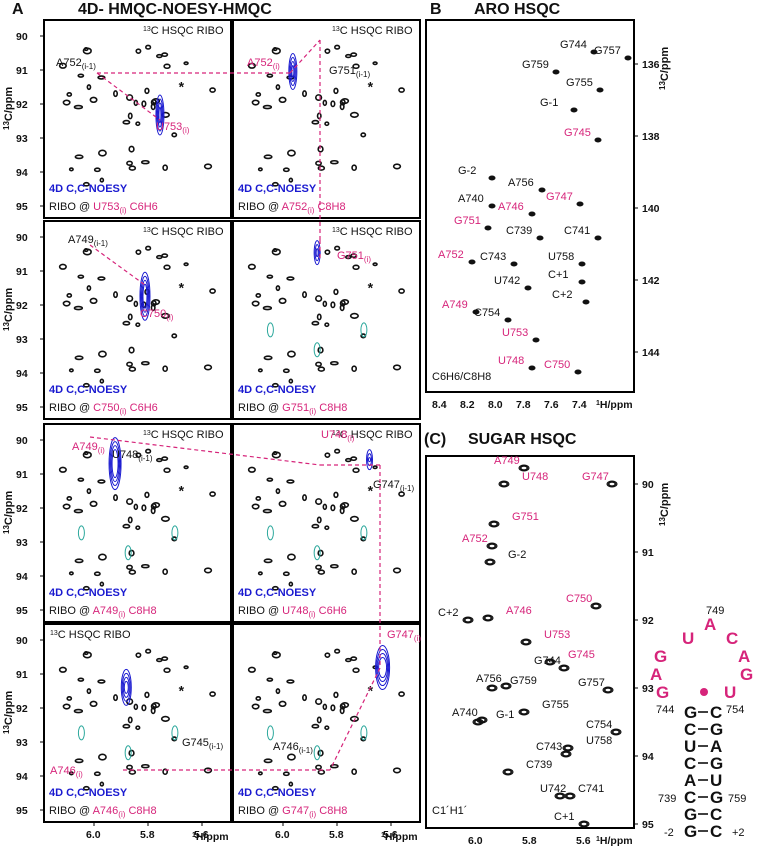 The height and width of the screenshot is (850, 764). I want to click on sugar-peak-label: A740, so click(465, 713).